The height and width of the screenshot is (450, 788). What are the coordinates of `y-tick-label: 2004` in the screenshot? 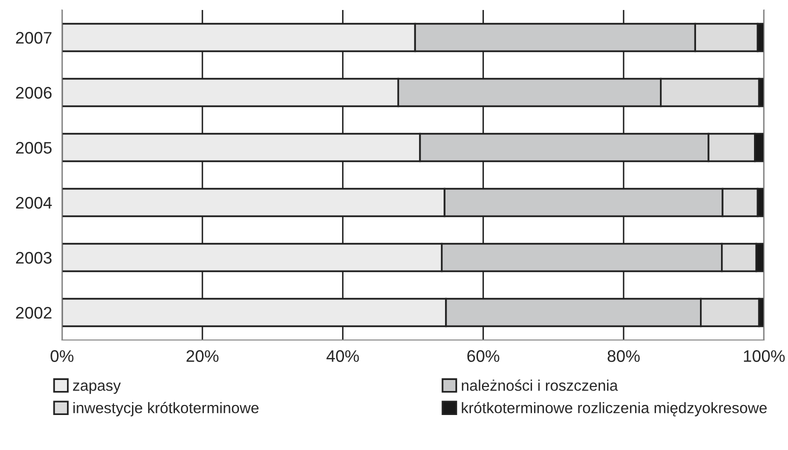 It's located at (34, 202).